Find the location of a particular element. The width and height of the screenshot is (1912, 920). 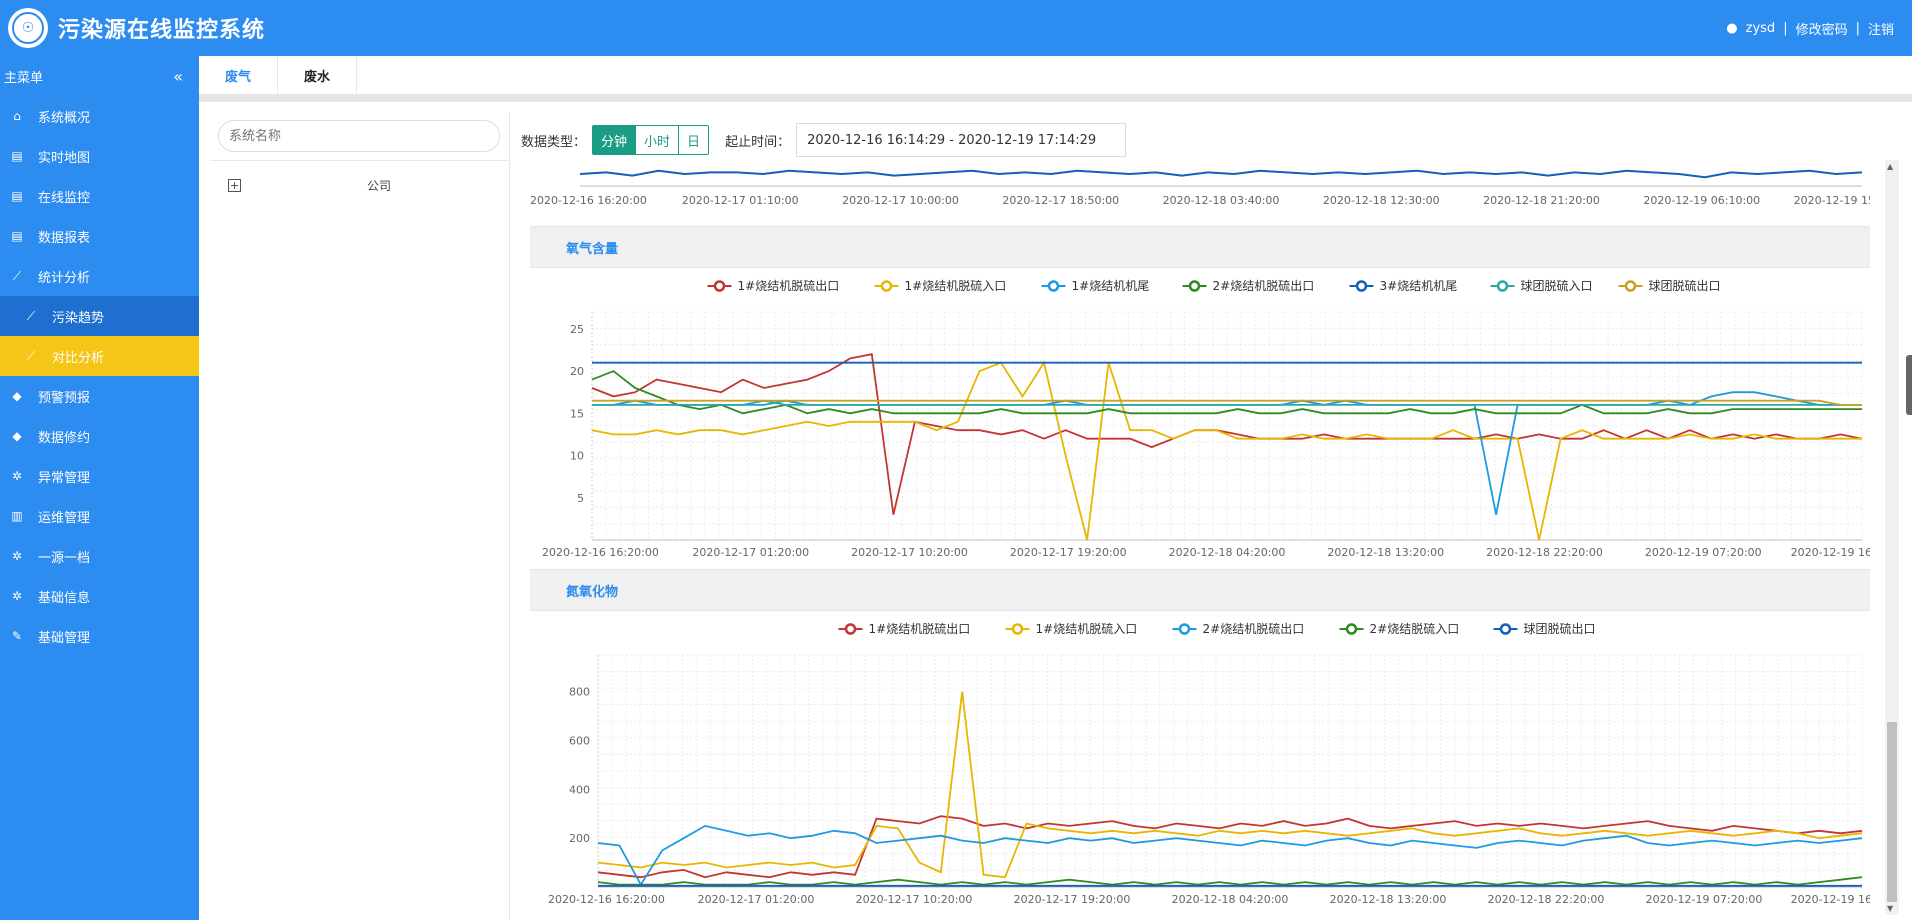

time-range-label: 起止时间： is located at coordinates (758, 142).